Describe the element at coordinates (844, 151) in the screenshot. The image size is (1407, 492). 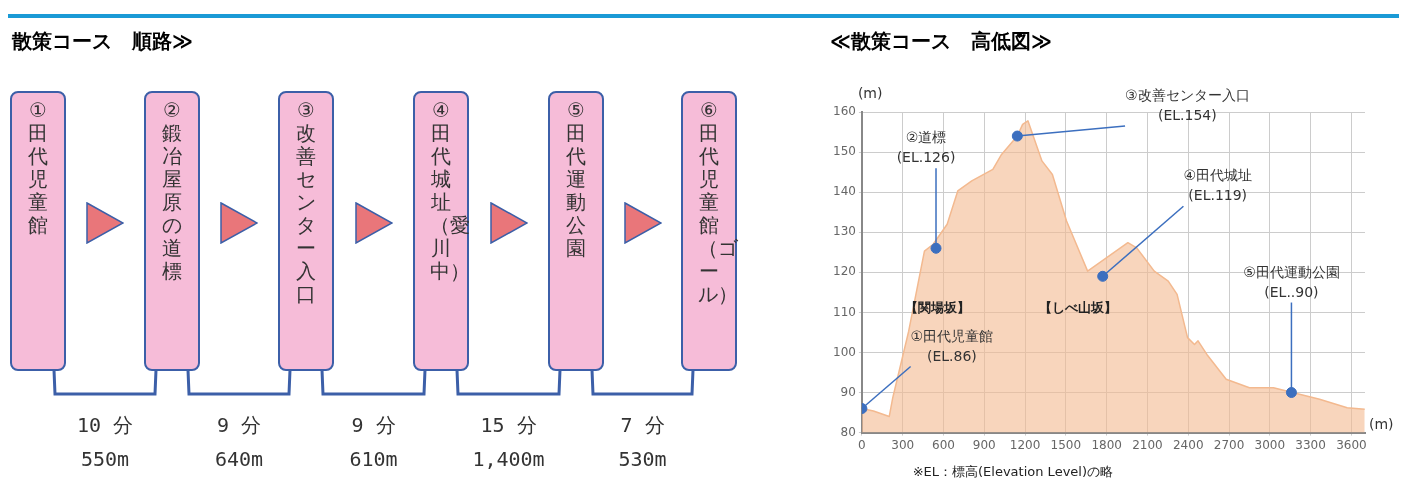
I see `y-tick-label: 150` at that location.